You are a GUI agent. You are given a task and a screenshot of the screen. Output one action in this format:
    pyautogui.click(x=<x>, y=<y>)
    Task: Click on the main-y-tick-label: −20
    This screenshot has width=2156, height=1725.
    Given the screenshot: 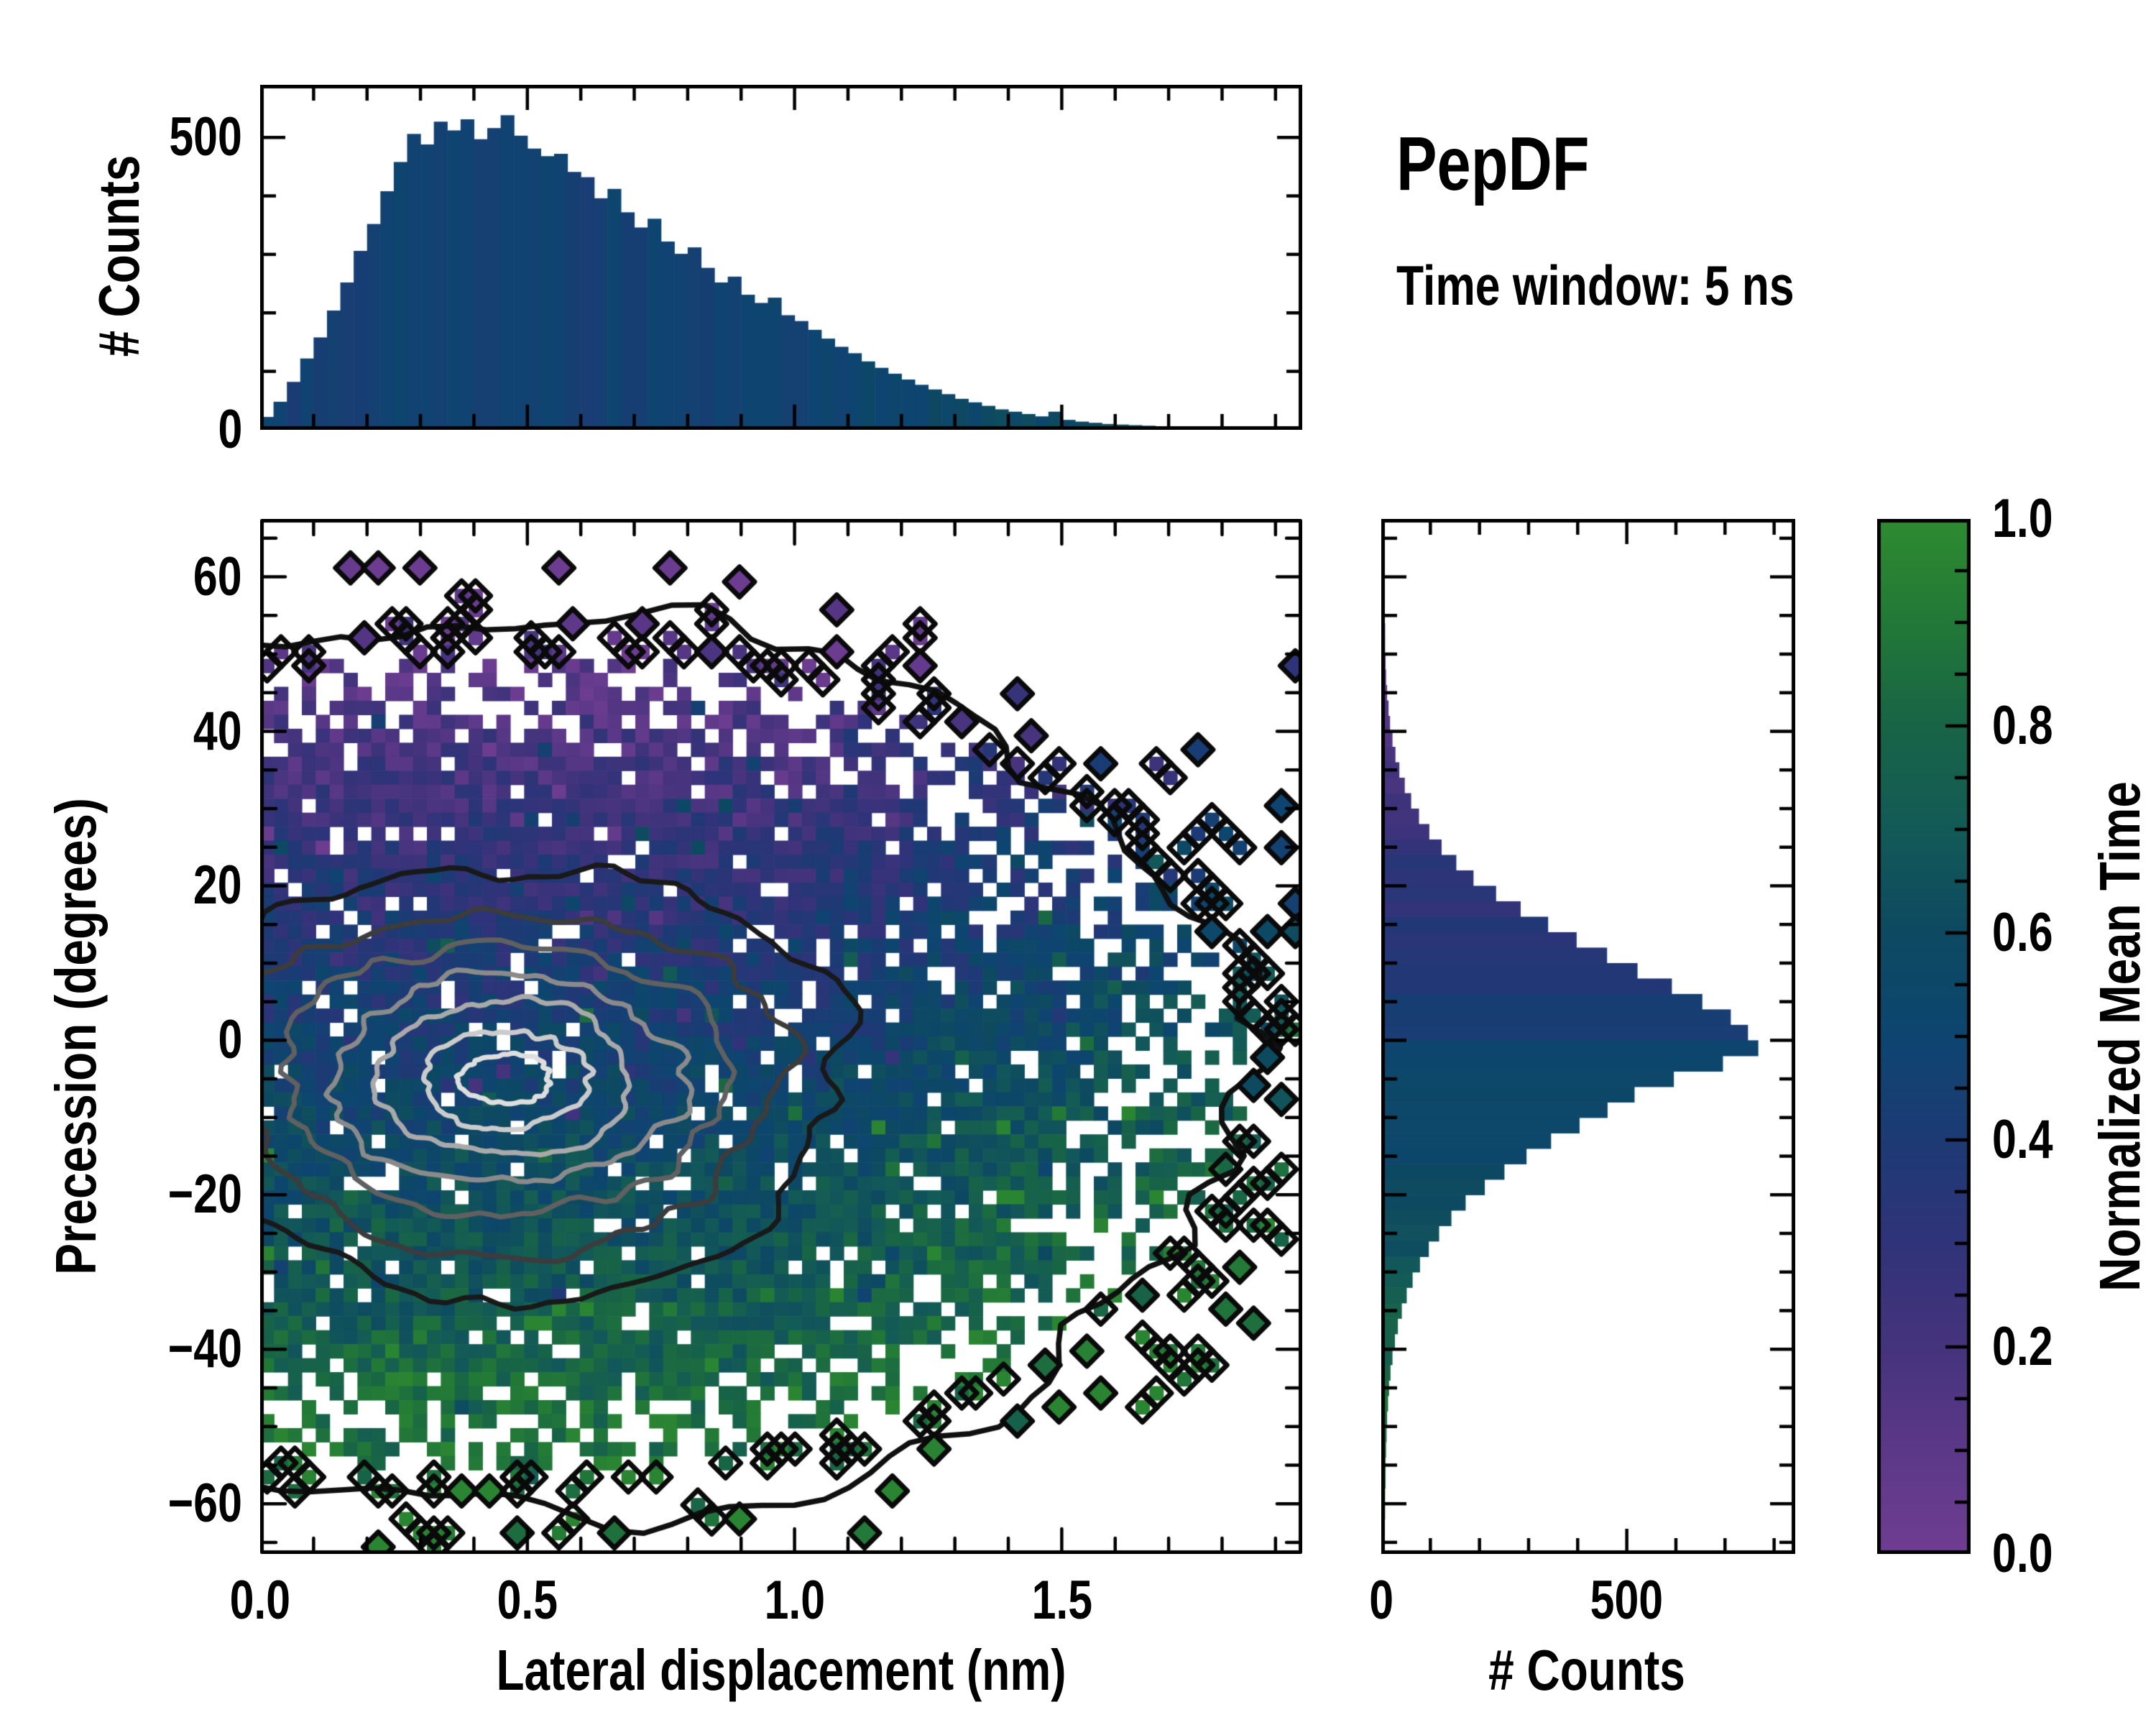 What is the action you would take?
    pyautogui.click(x=141, y=1194)
    